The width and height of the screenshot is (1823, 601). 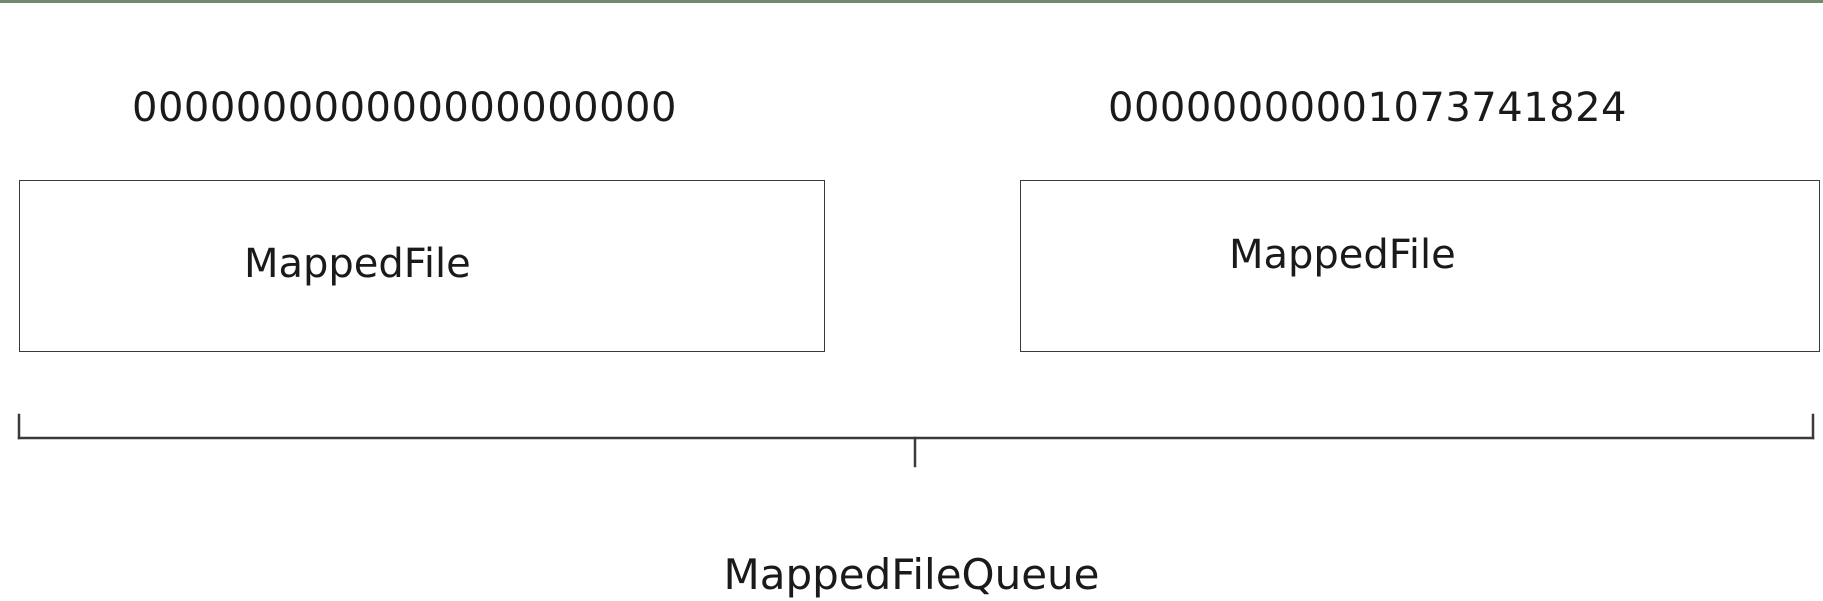 What do you see at coordinates (911, 1) in the screenshot?
I see `top-border` at bounding box center [911, 1].